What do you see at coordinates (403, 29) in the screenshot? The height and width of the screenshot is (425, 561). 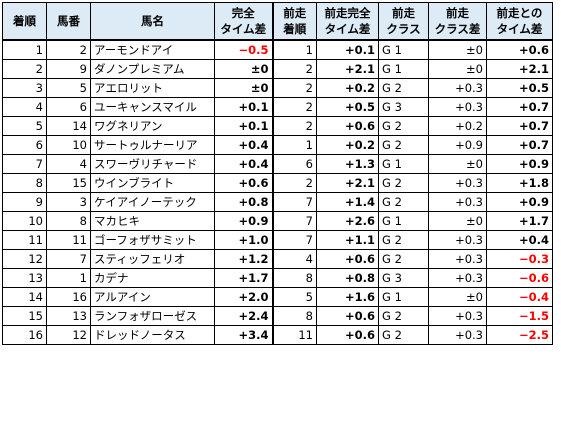 I see `header-line-2: クラス` at bounding box center [403, 29].